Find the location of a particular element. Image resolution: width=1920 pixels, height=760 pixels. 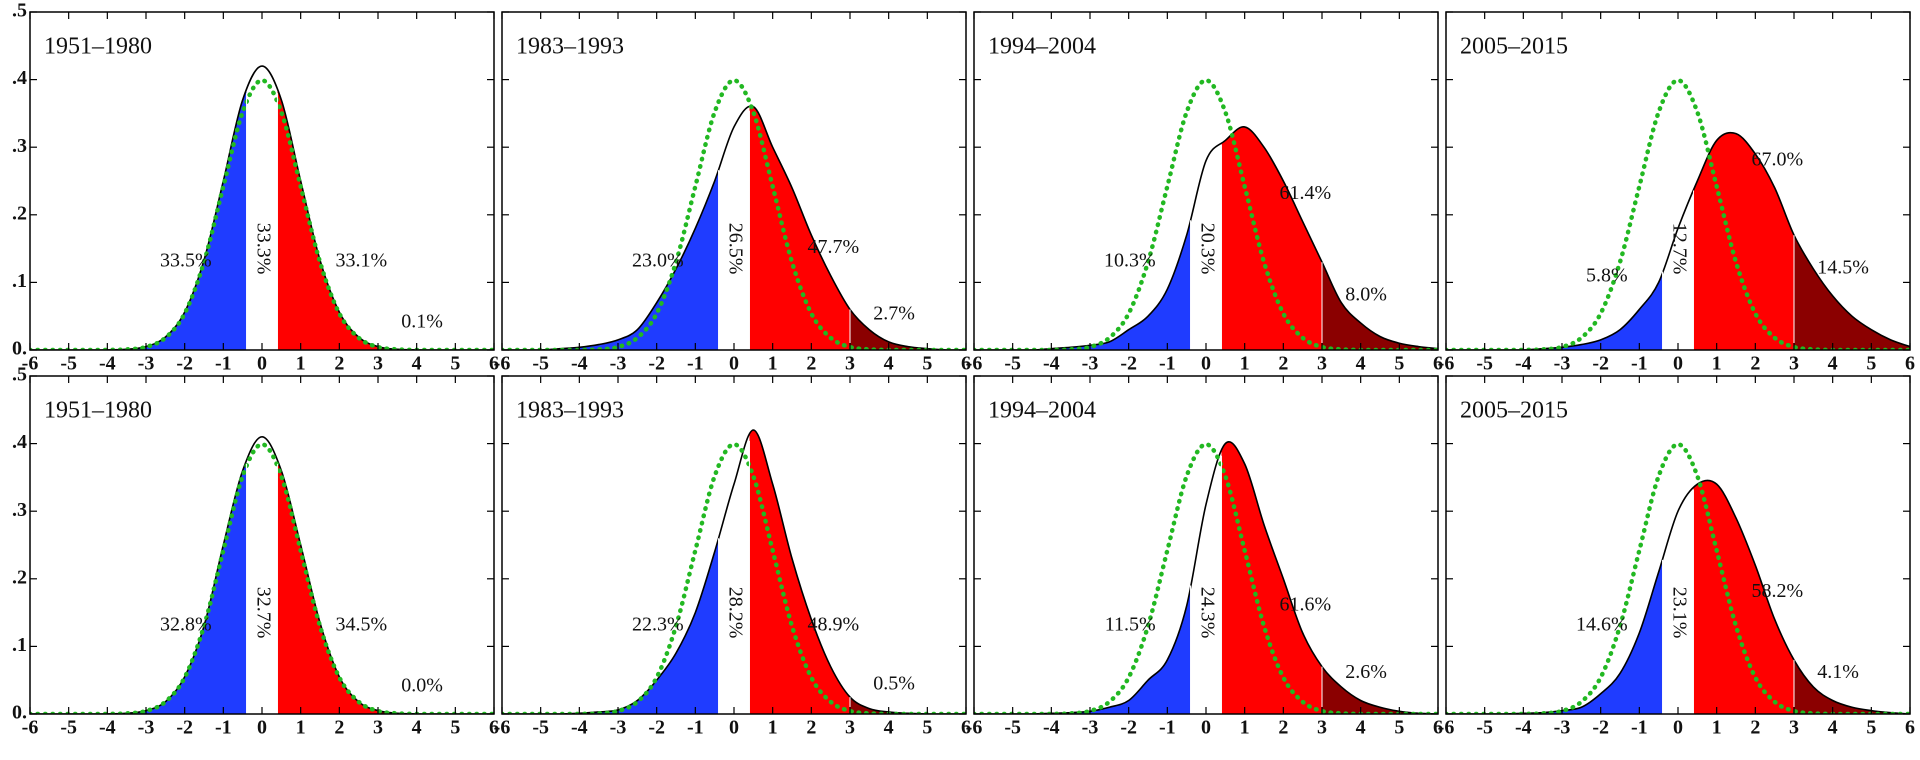

region-label: 33.1% is located at coordinates (361, 261).